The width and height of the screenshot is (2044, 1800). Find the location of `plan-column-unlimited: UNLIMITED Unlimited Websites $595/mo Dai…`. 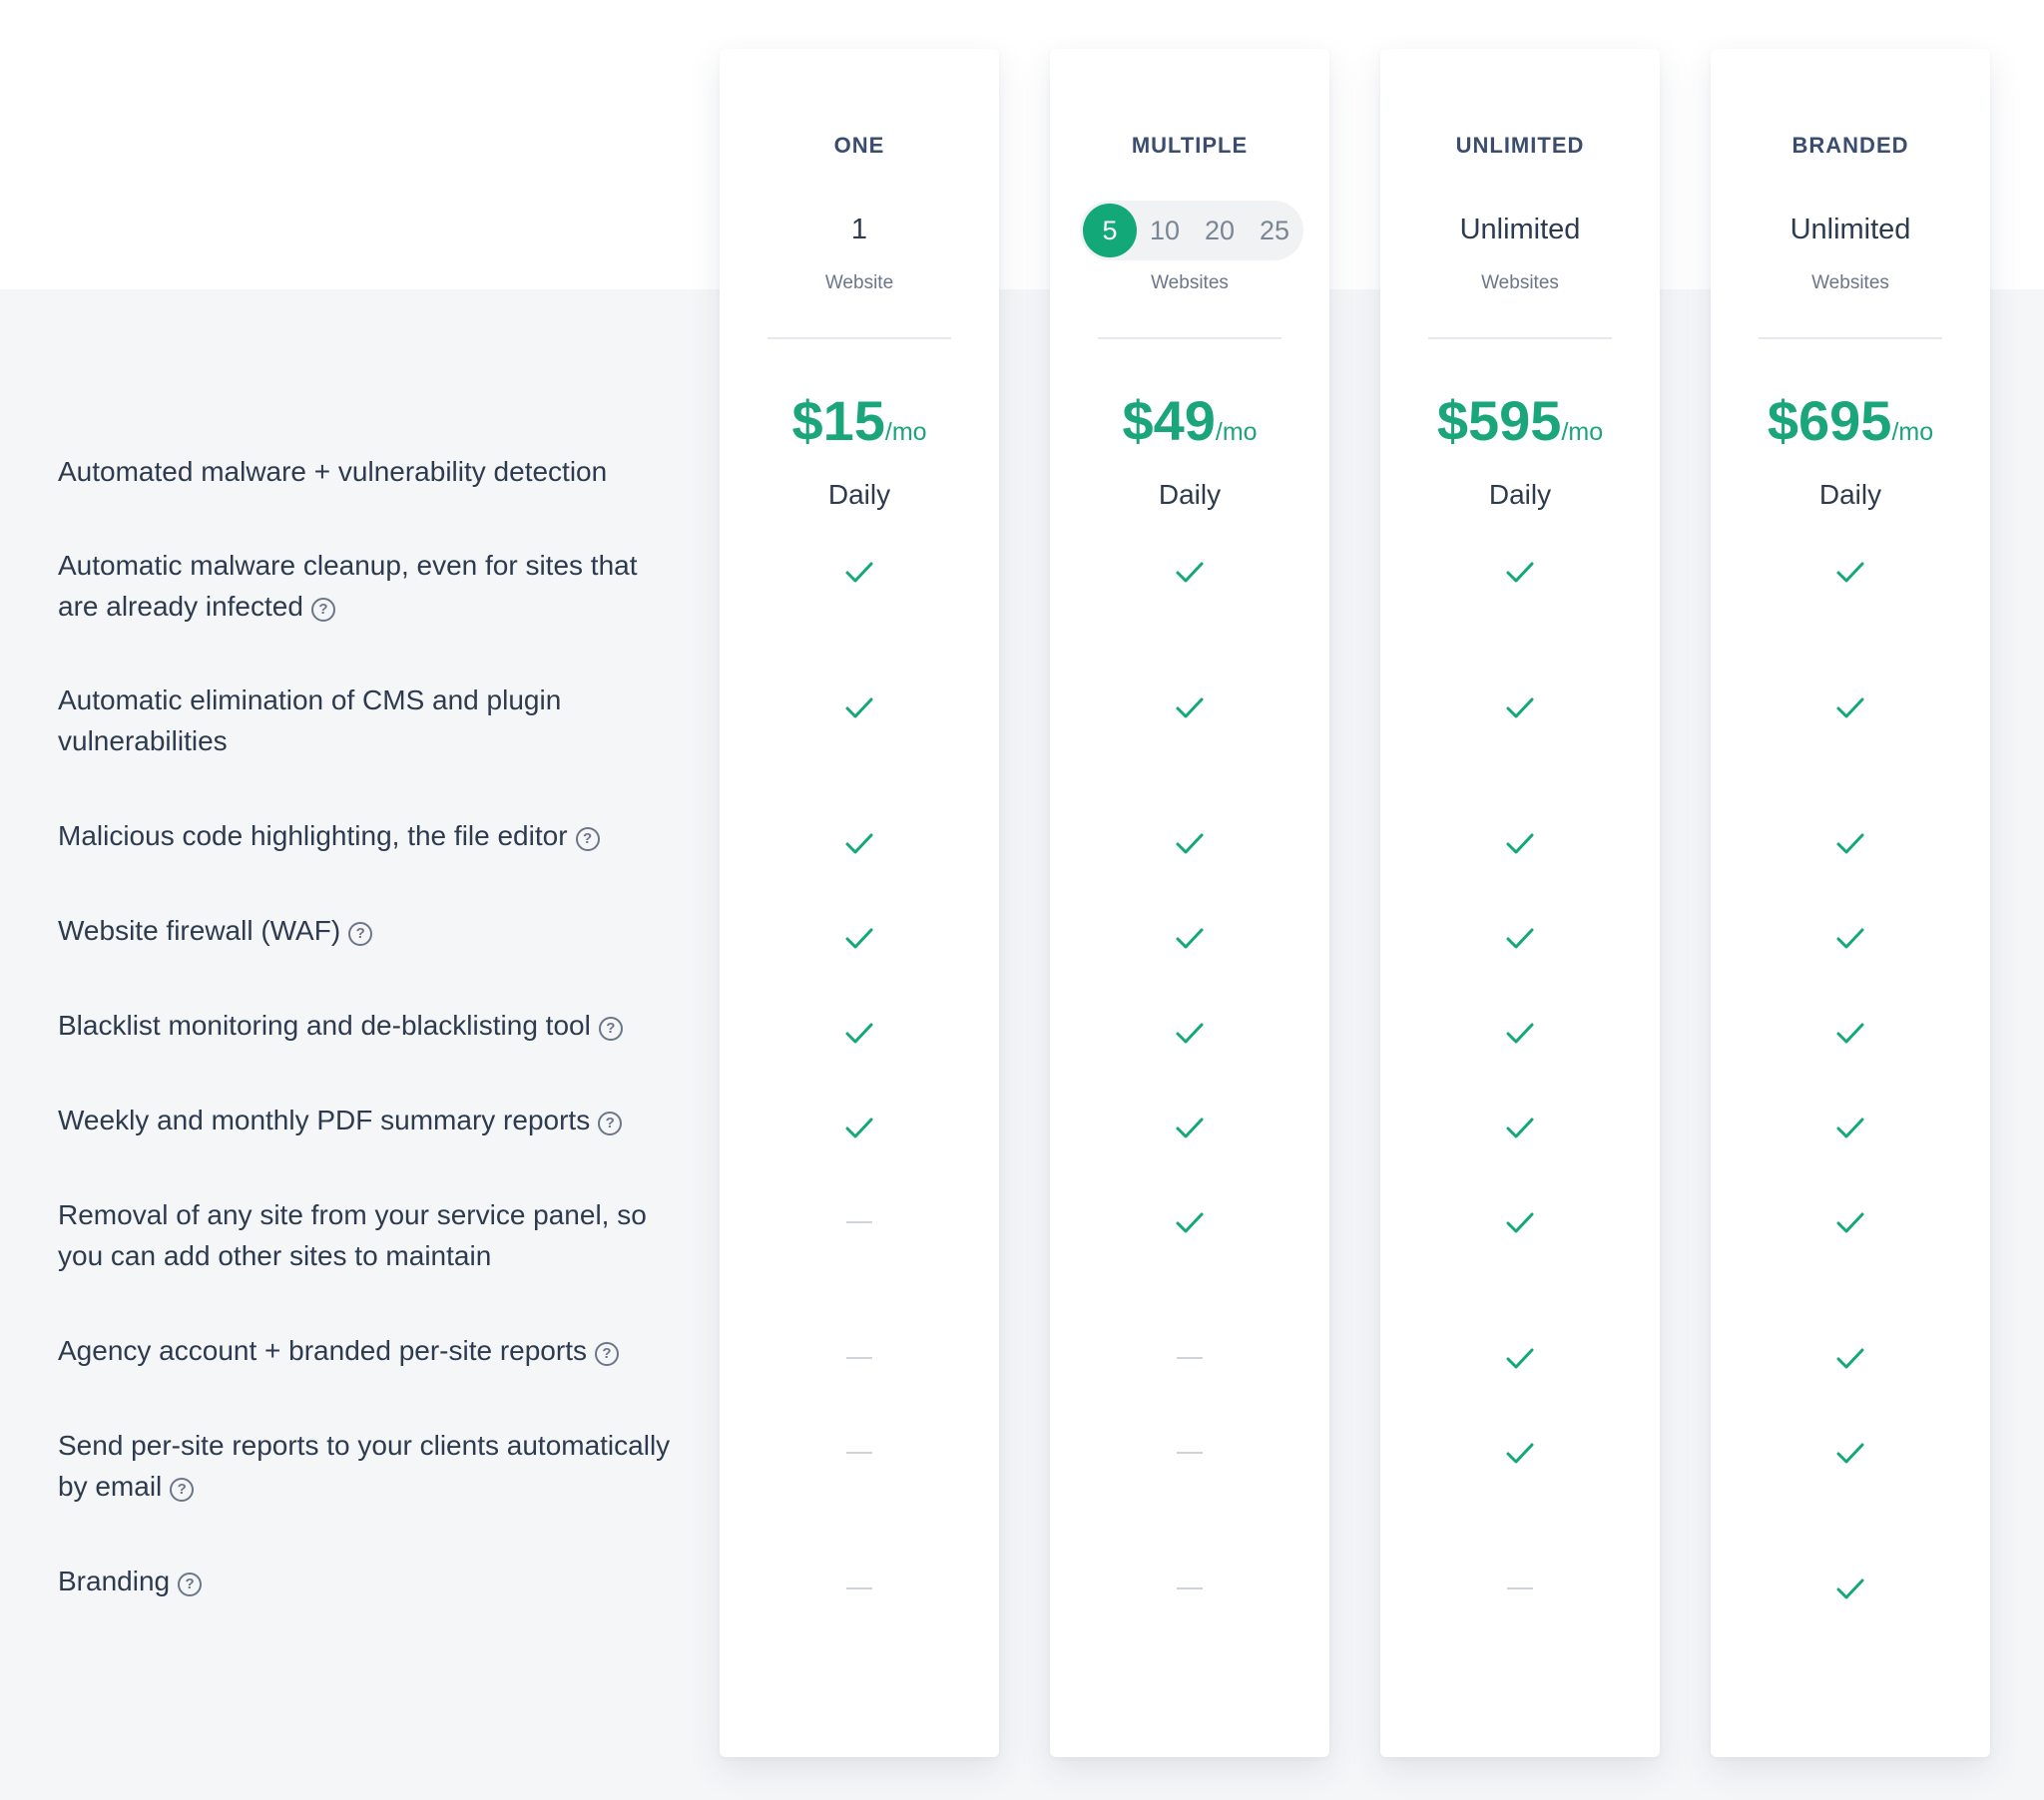

plan-column-unlimited: UNLIMITED Unlimited Websites $595/mo Dai… is located at coordinates (1520, 903).